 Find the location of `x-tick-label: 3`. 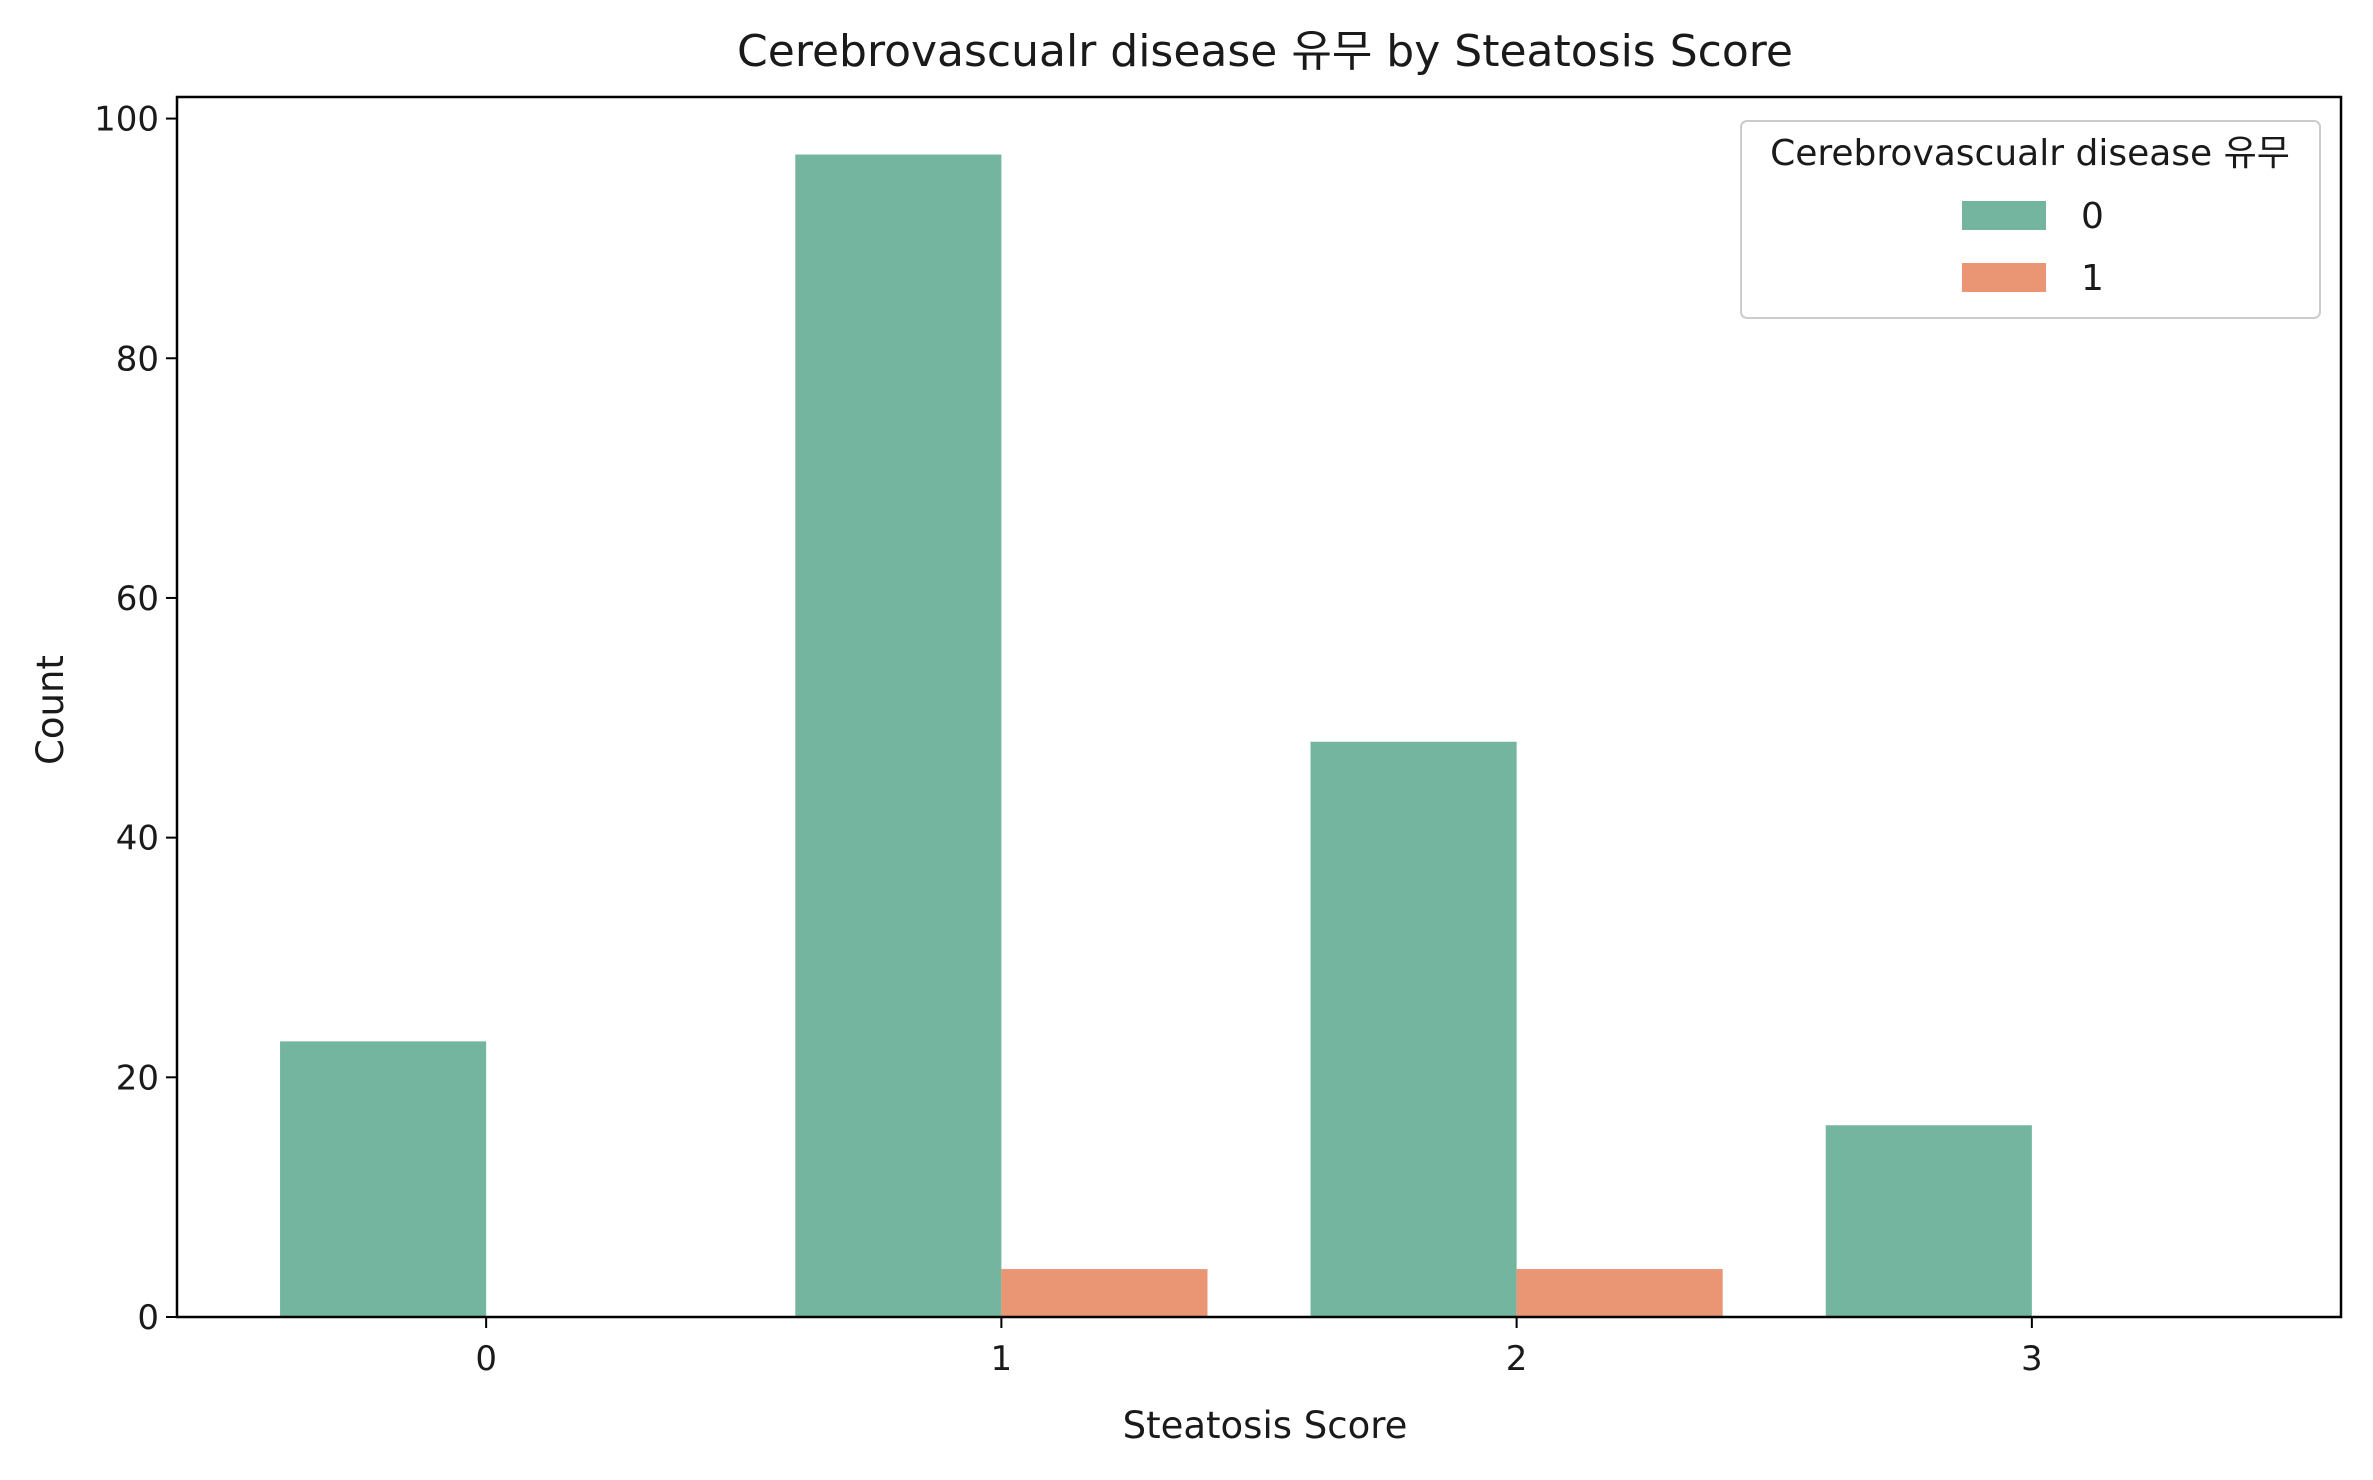

x-tick-label: 3 is located at coordinates (2032, 1359).